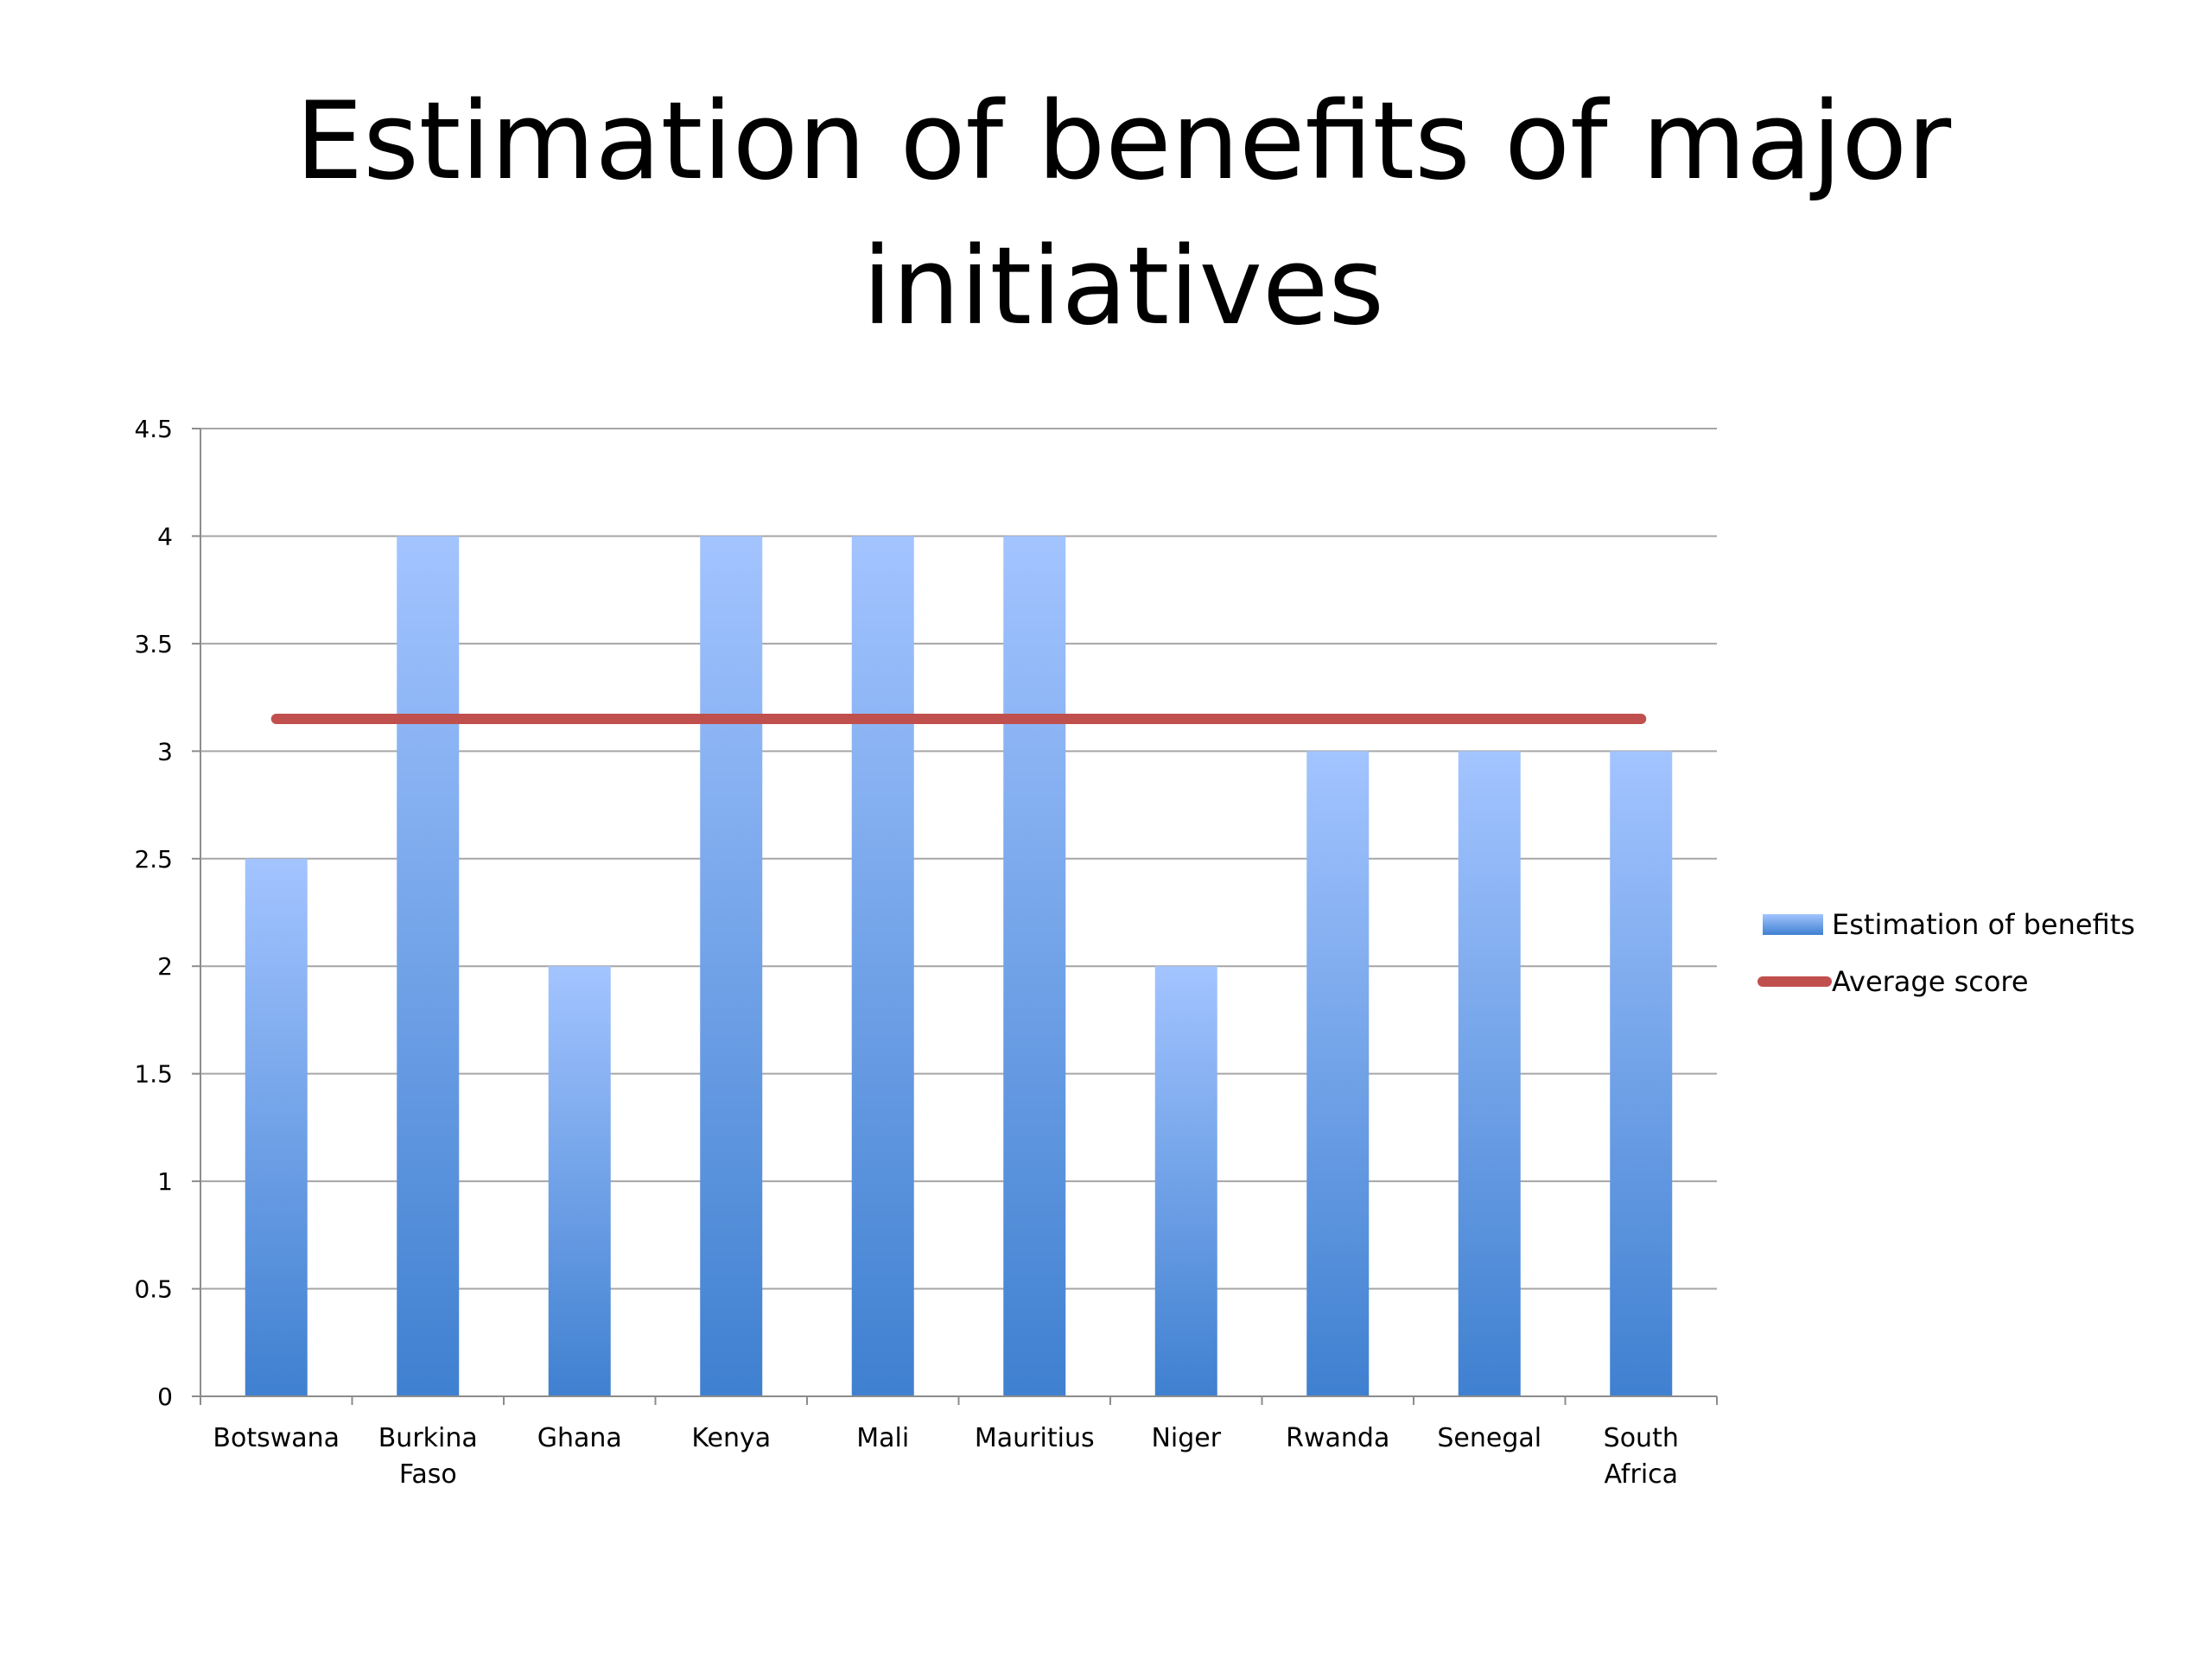 Image resolution: width=2212 pixels, height=1659 pixels. Describe the element at coordinates (165, 751) in the screenshot. I see `y-tick-label: 3` at that location.